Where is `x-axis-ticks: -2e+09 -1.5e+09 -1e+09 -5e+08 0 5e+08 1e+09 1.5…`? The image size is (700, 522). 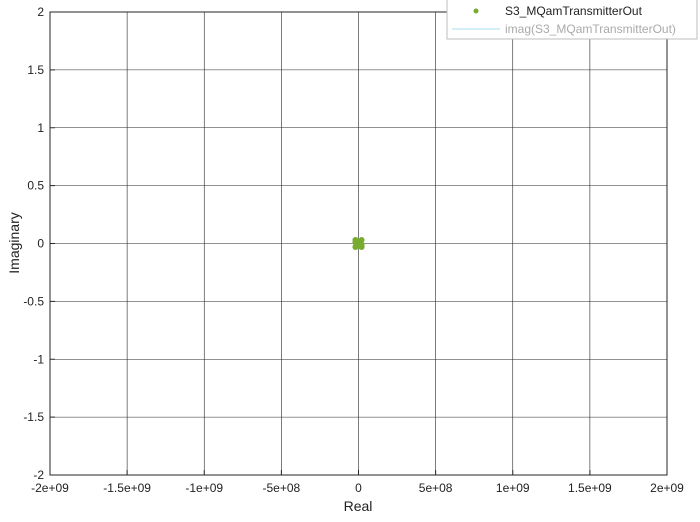
x-axis-ticks: -2e+09 -1.5e+09 -1e+09 -5e+08 0 5e+08 1e+09 1.5… is located at coordinates (357, 482).